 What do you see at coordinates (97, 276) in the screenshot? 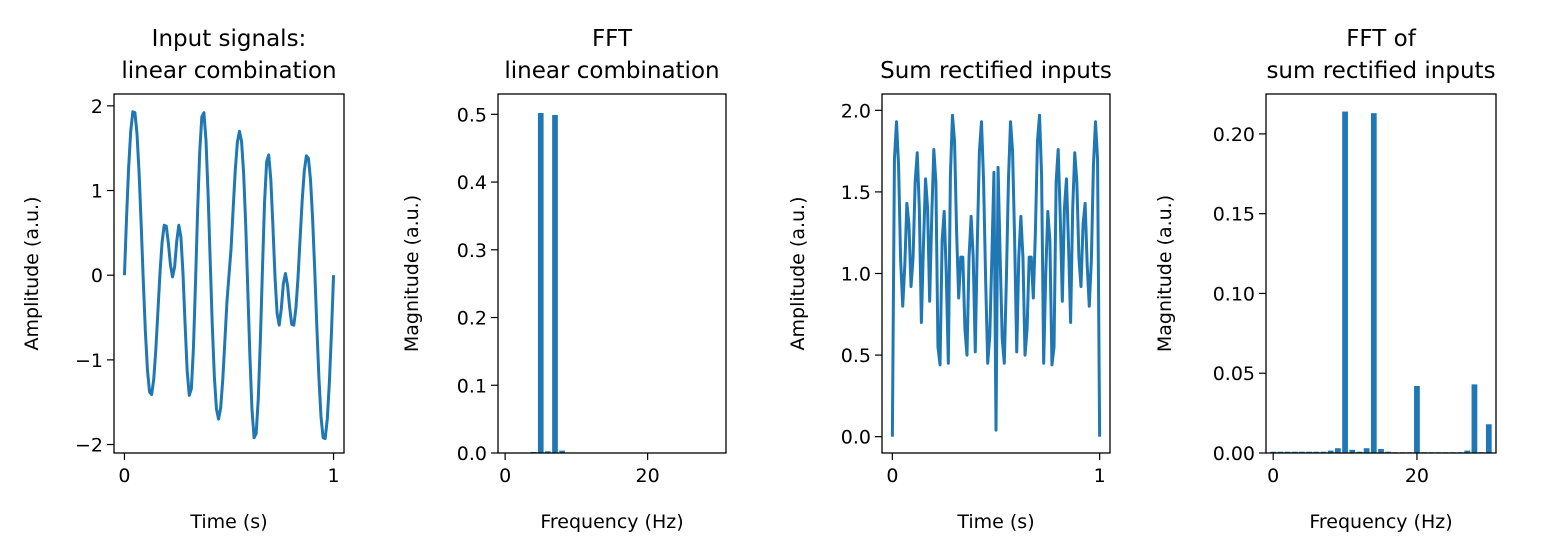
I see `y-tick-label: 0` at bounding box center [97, 276].